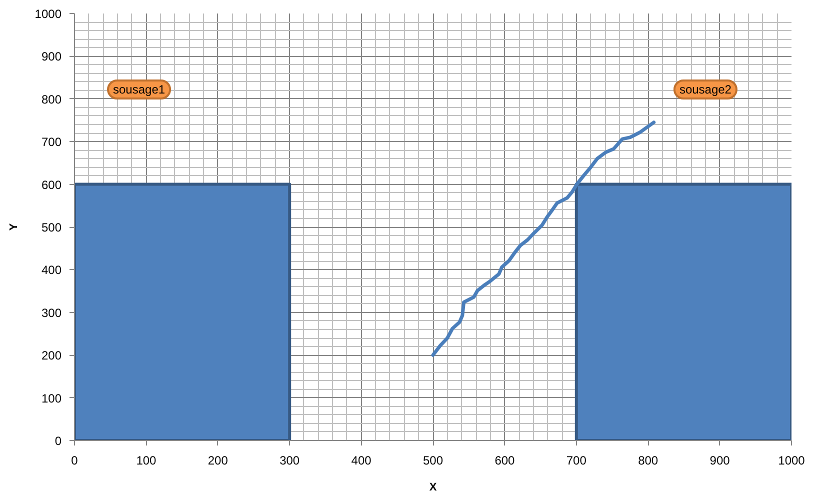  I want to click on x-tick-label: 100, so click(146, 461).